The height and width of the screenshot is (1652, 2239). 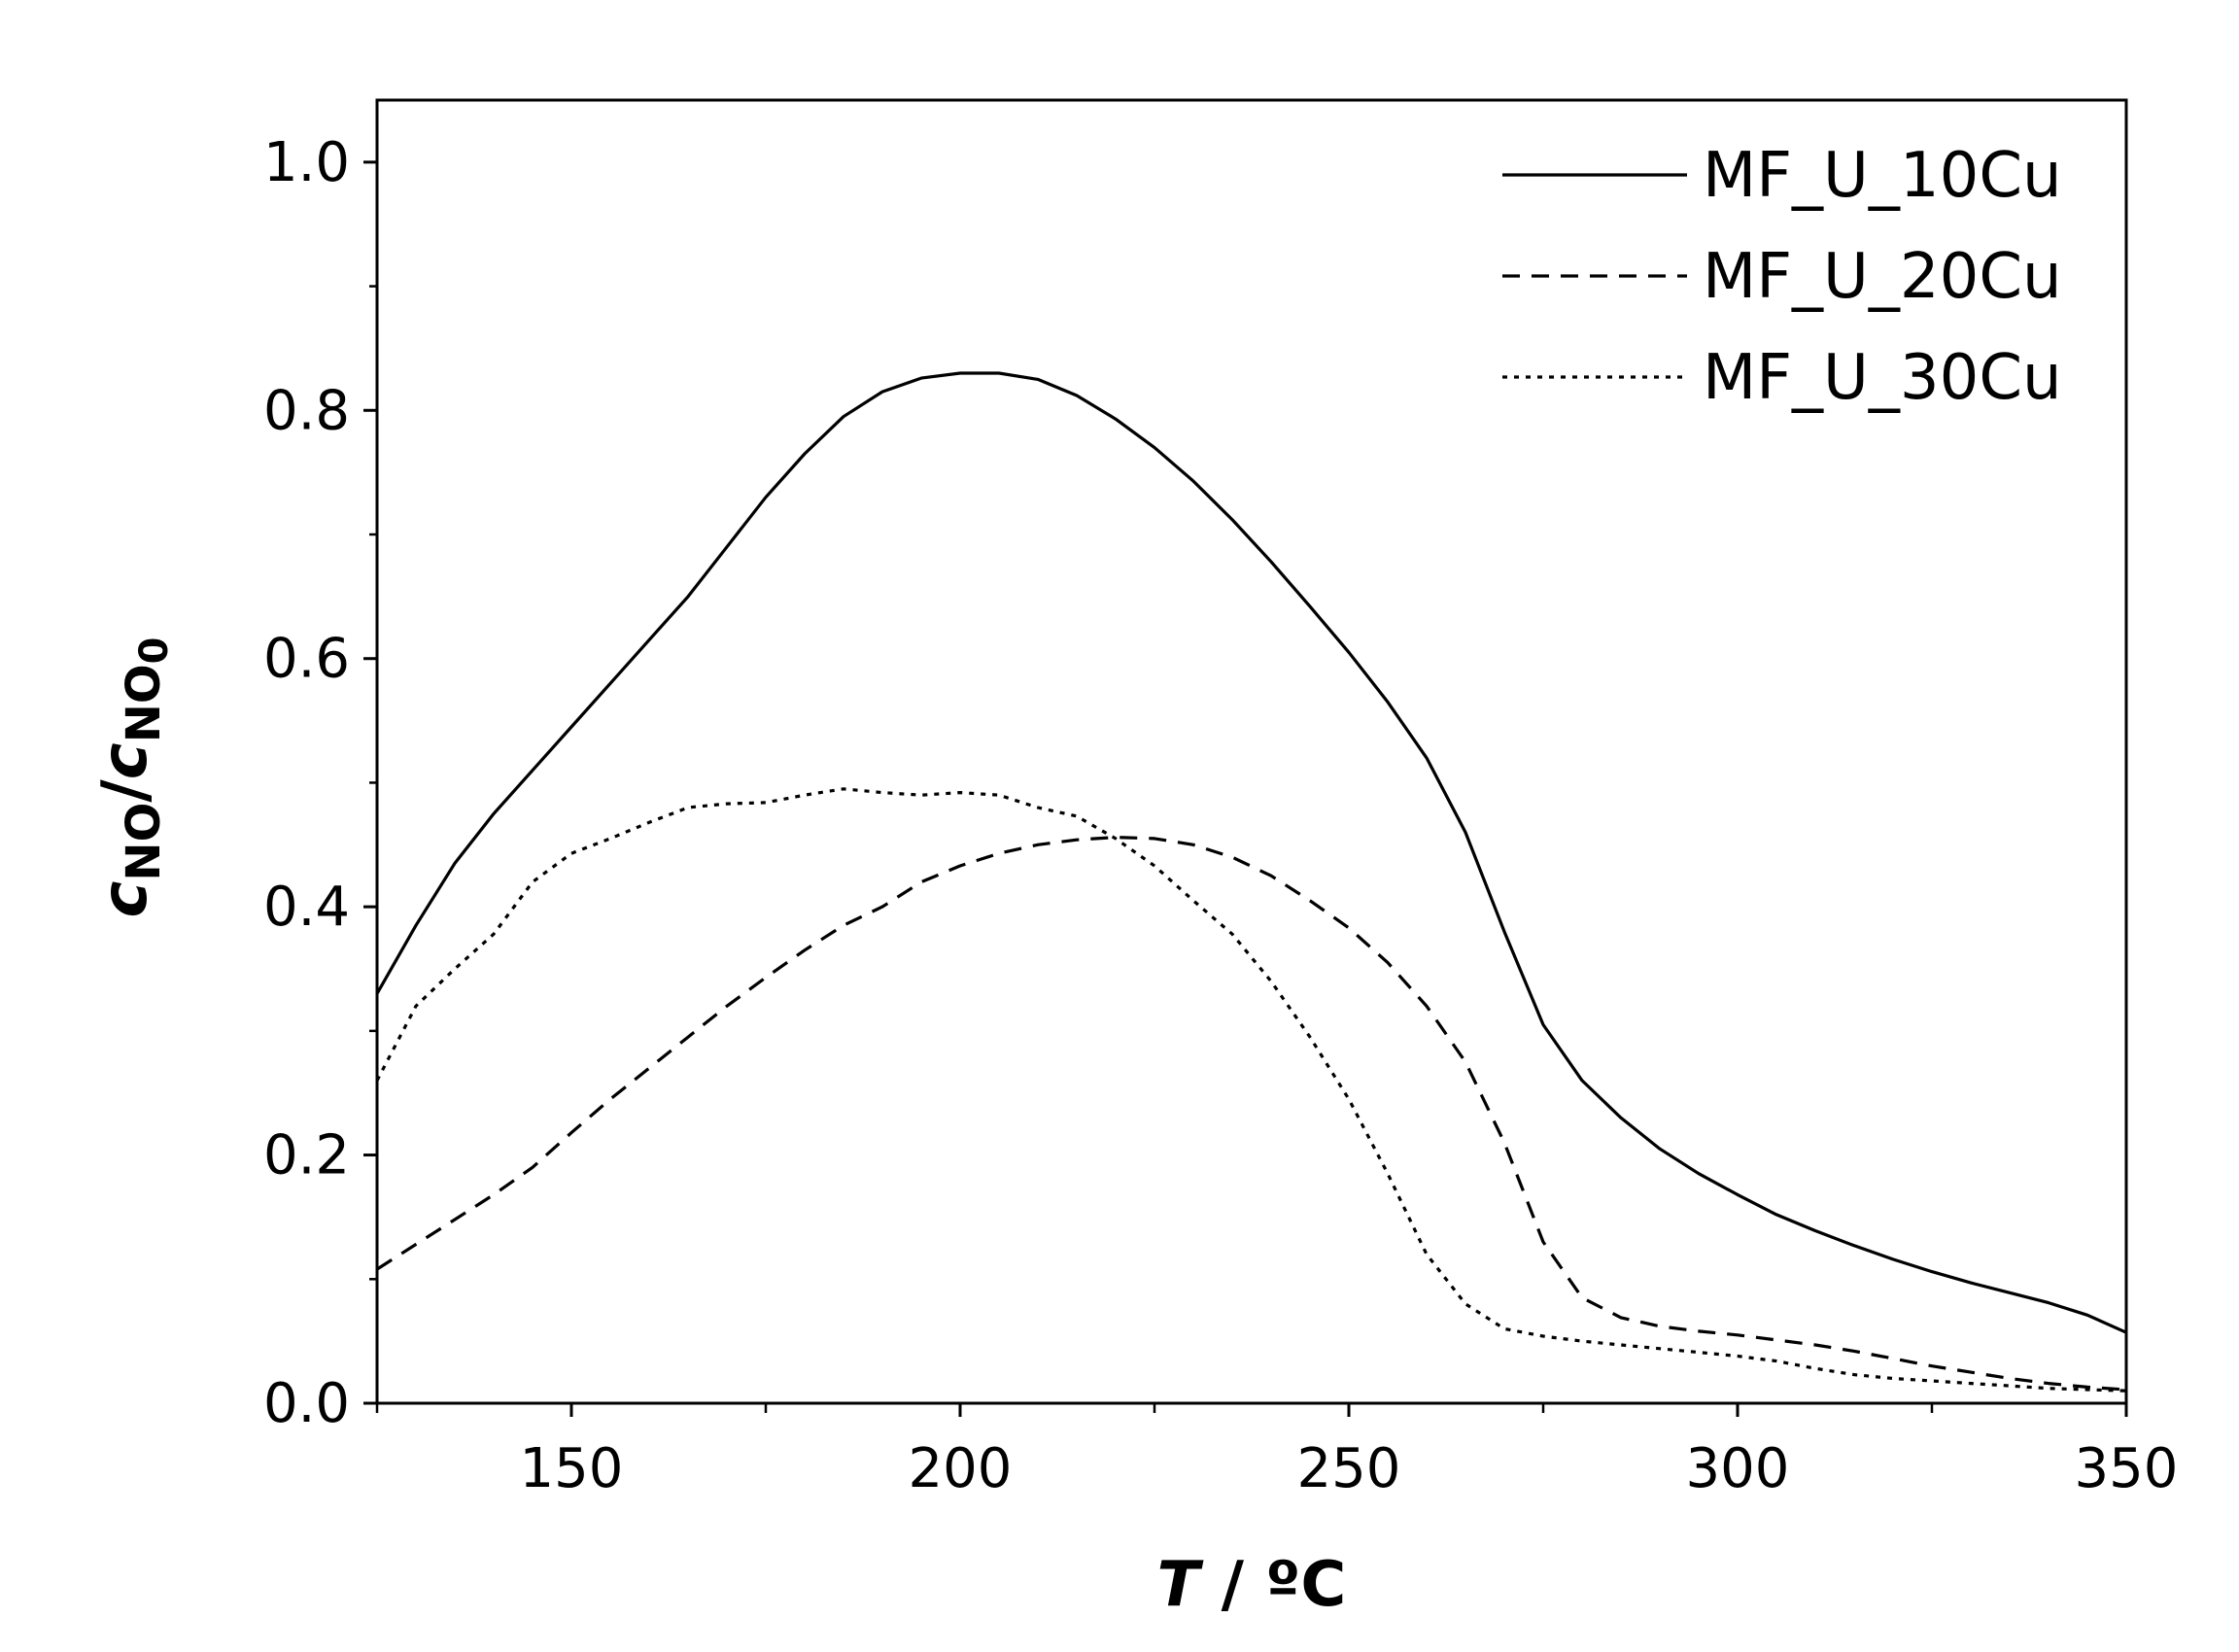 What do you see at coordinates (306, 1404) in the screenshot?
I see `y-tick-label: 0.0` at bounding box center [306, 1404].